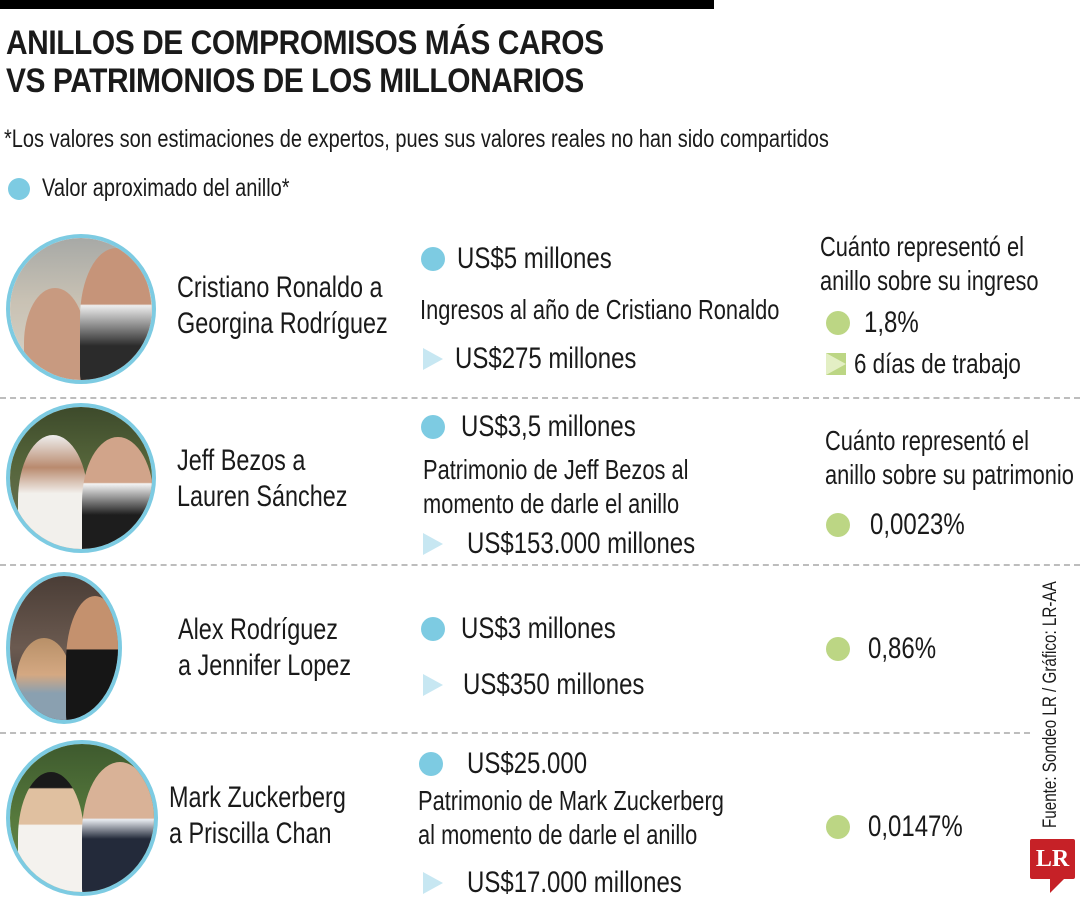  What do you see at coordinates (906, 827) in the screenshot?
I see `share-value: 0,0147%` at bounding box center [906, 827].